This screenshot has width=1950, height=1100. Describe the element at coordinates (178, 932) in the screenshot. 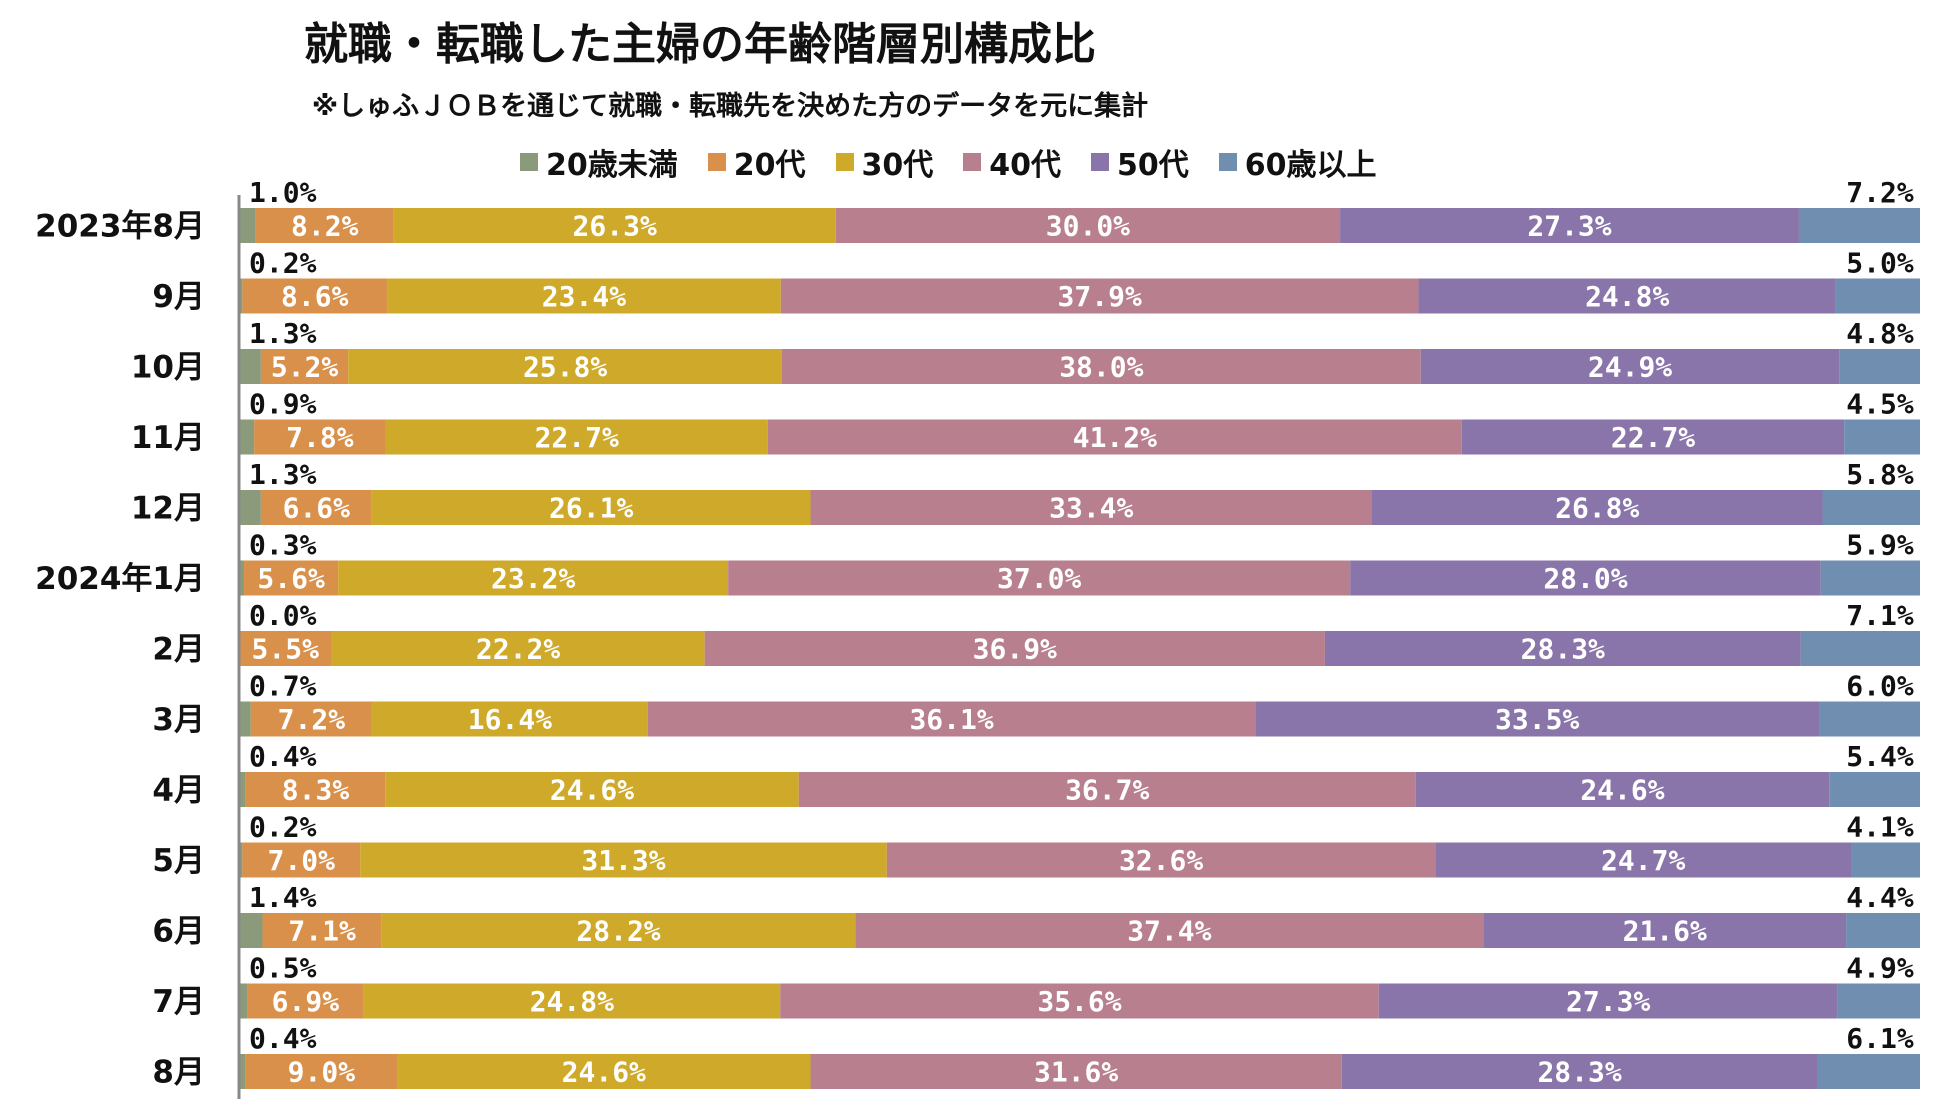

I see `category-label: 6月` at that location.